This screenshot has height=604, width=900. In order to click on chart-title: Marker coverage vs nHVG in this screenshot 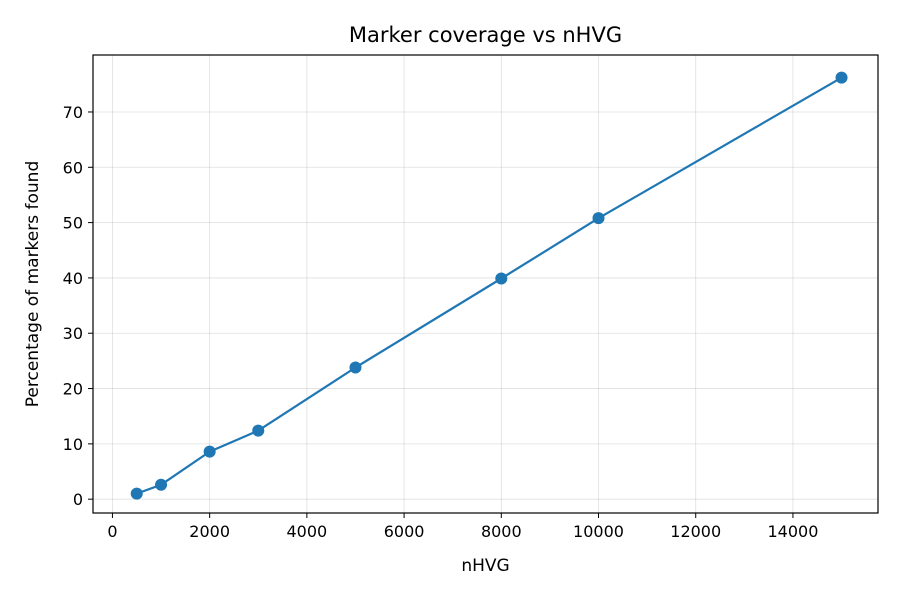, I will do `click(485, 35)`.